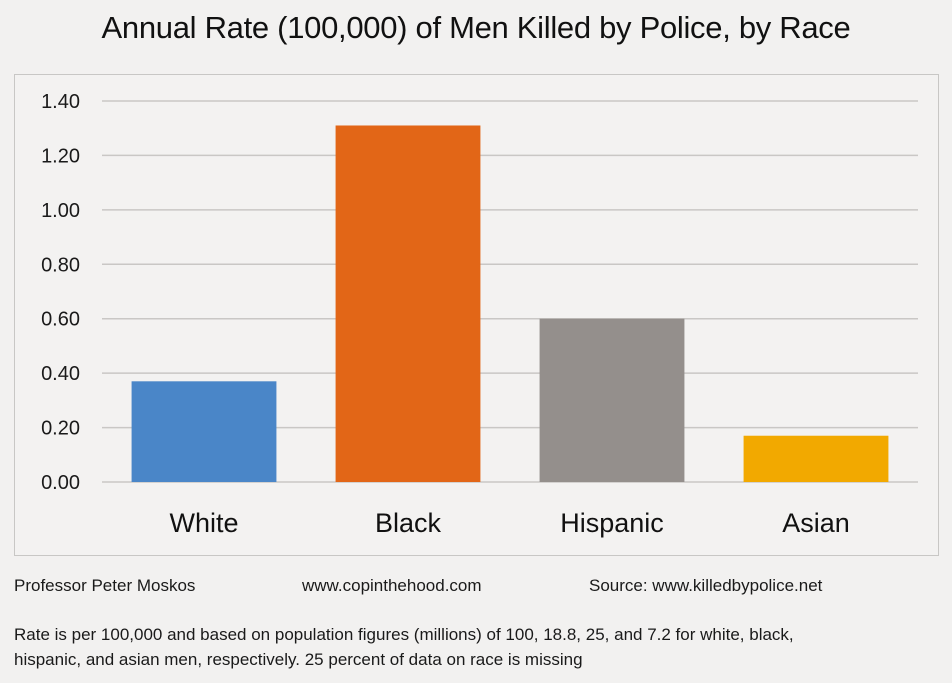 Image resolution: width=952 pixels, height=683 pixels. What do you see at coordinates (60, 102) in the screenshot?
I see `y-tick-label: 1.40` at bounding box center [60, 102].